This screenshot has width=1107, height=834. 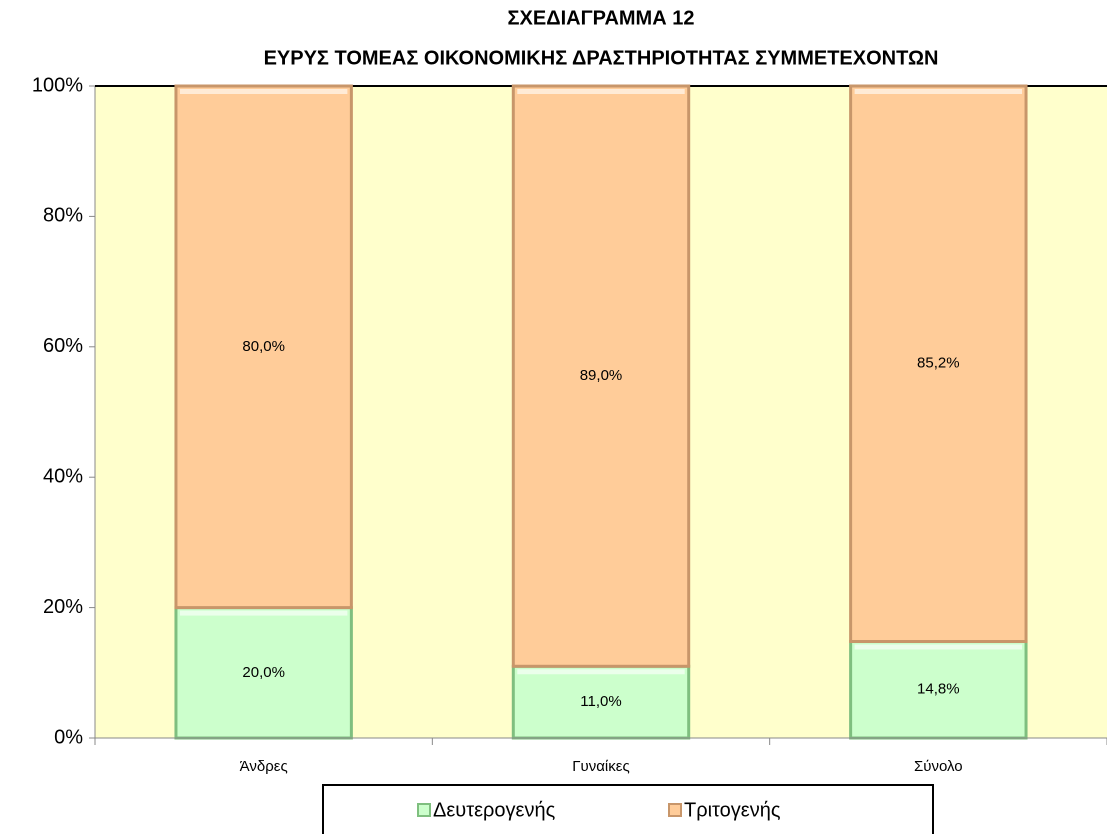 I want to click on legend-label: Τριτογενής, so click(x=732, y=810).